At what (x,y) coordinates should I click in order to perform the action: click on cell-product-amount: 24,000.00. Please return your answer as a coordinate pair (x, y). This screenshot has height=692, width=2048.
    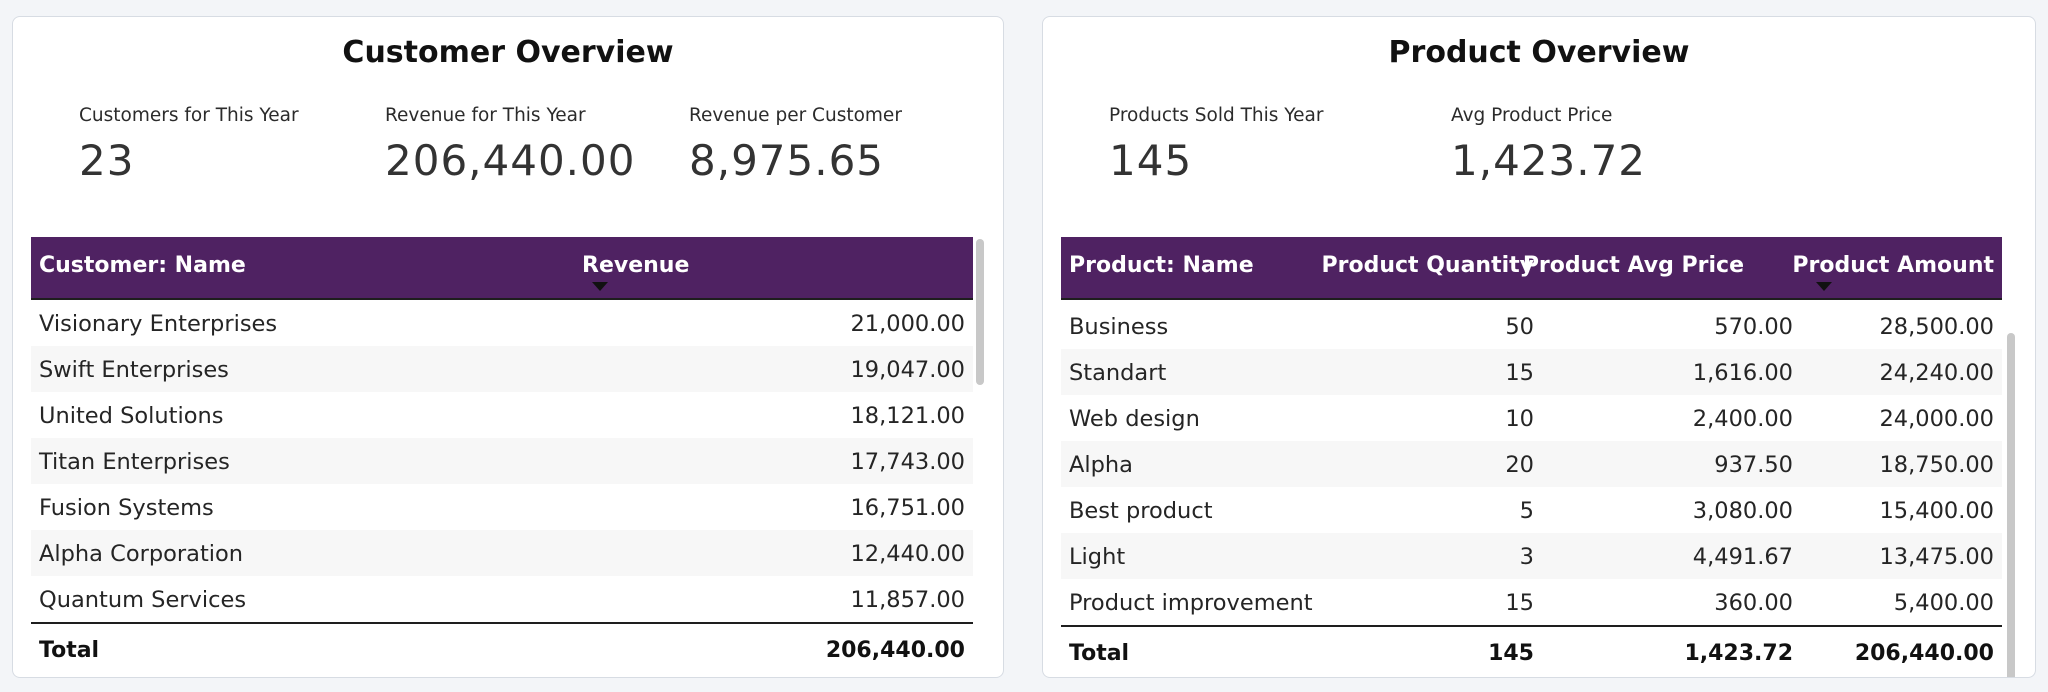
    Looking at the image, I should click on (1936, 419).